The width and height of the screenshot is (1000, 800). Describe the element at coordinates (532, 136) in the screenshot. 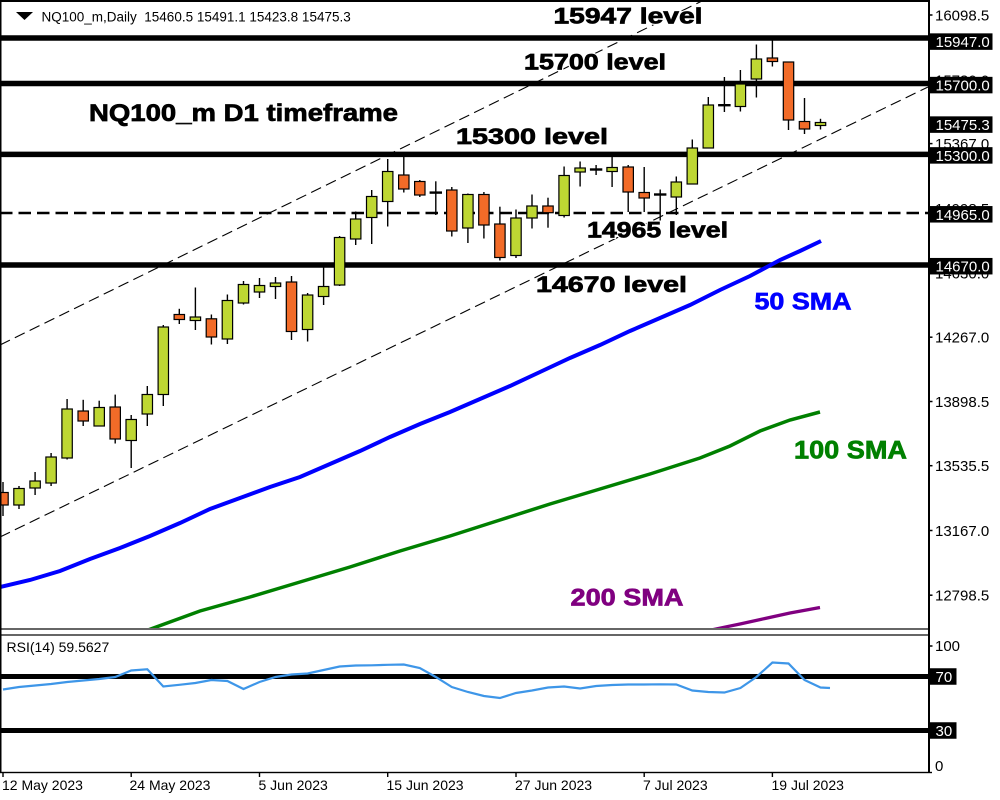

I see `svg-text: 15300 level` at that location.